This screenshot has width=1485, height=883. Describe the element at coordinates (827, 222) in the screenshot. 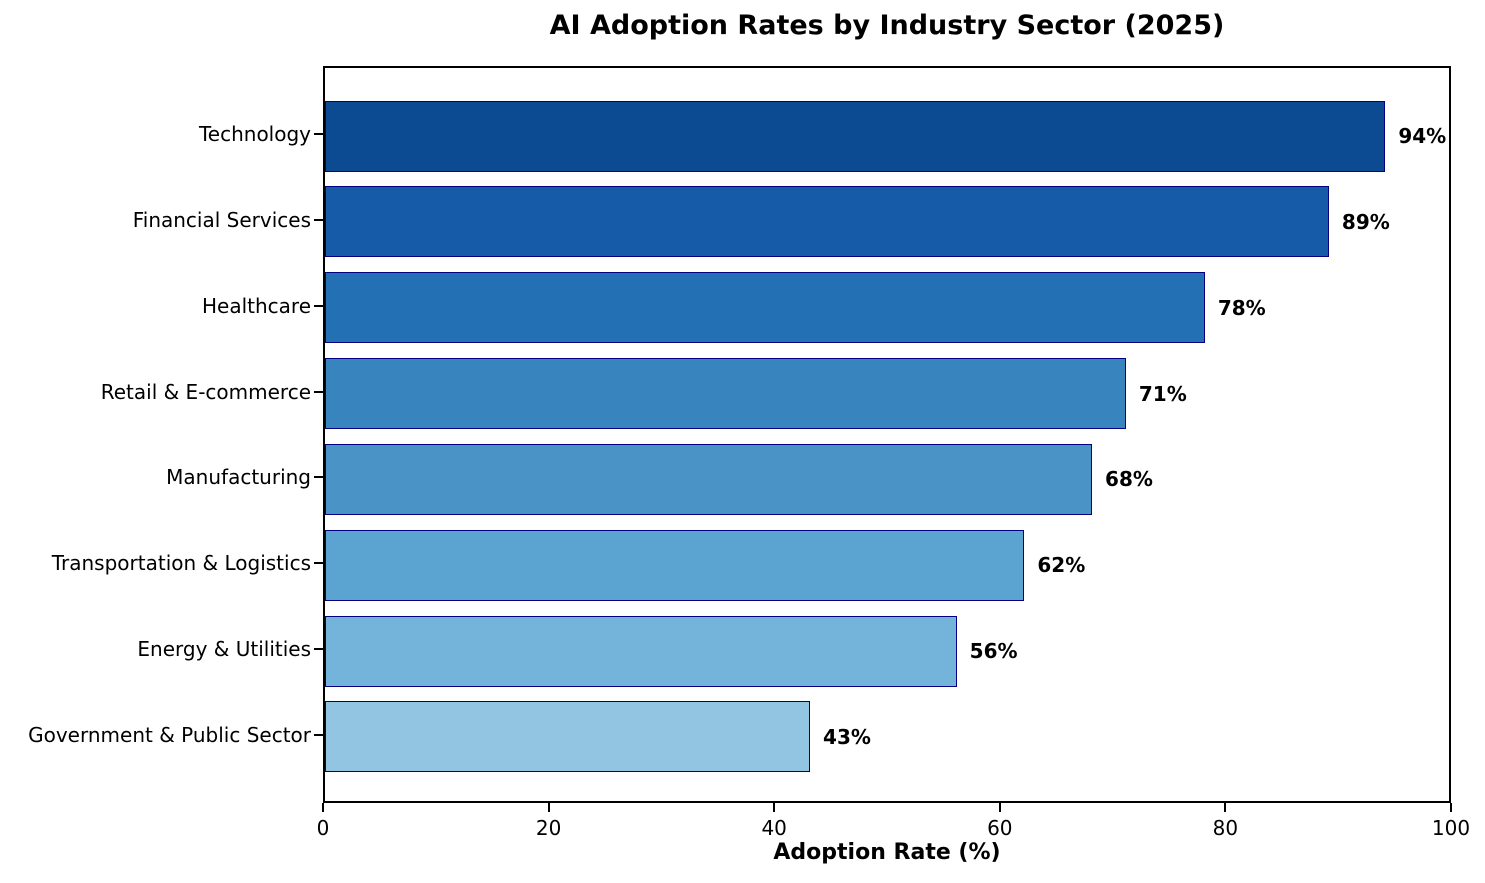

I see `bar-financial-services` at that location.